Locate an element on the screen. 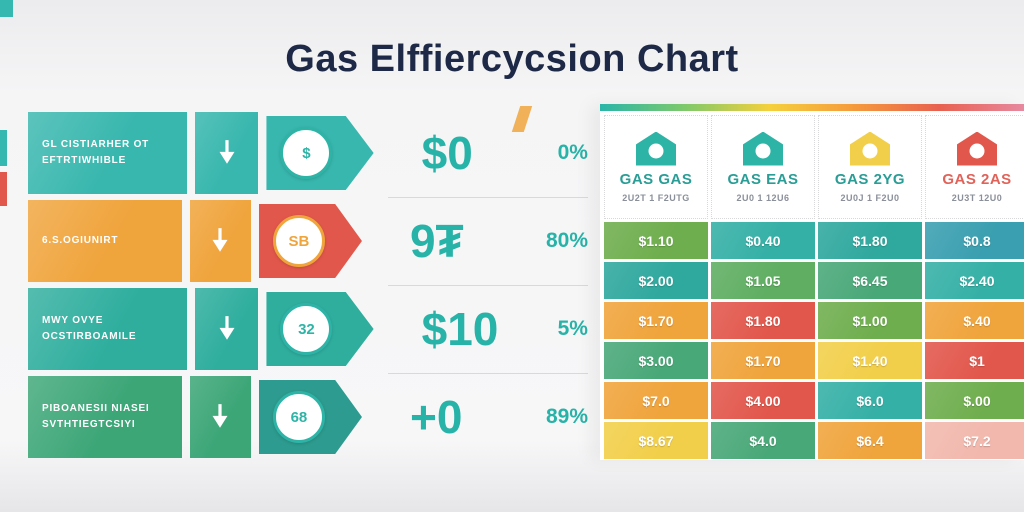 The width and height of the screenshot is (1024, 512). row-label: MWY OVYE OCSTIRBOAMILE is located at coordinates (107, 329).